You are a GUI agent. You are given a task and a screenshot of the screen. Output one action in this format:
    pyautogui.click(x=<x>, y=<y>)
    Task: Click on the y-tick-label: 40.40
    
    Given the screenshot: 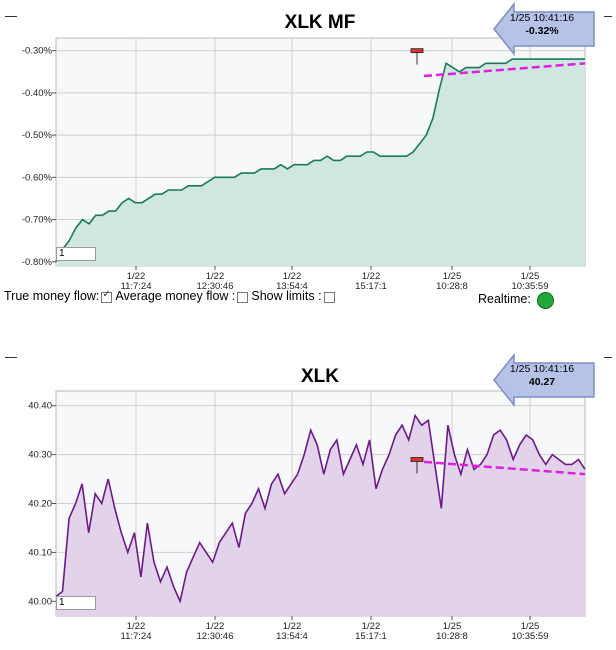 What is the action you would take?
    pyautogui.click(x=40, y=406)
    